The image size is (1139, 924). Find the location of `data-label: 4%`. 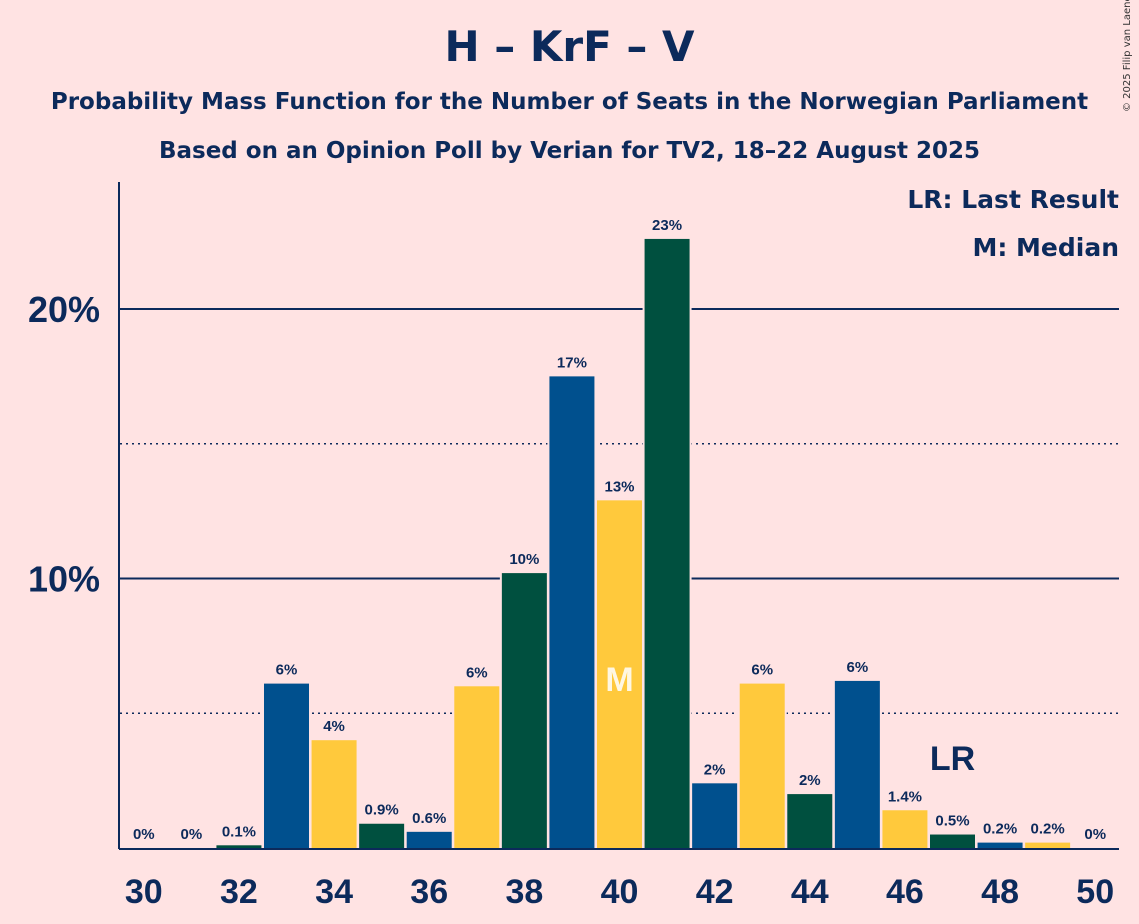

data-label: 4% is located at coordinates (334, 726).